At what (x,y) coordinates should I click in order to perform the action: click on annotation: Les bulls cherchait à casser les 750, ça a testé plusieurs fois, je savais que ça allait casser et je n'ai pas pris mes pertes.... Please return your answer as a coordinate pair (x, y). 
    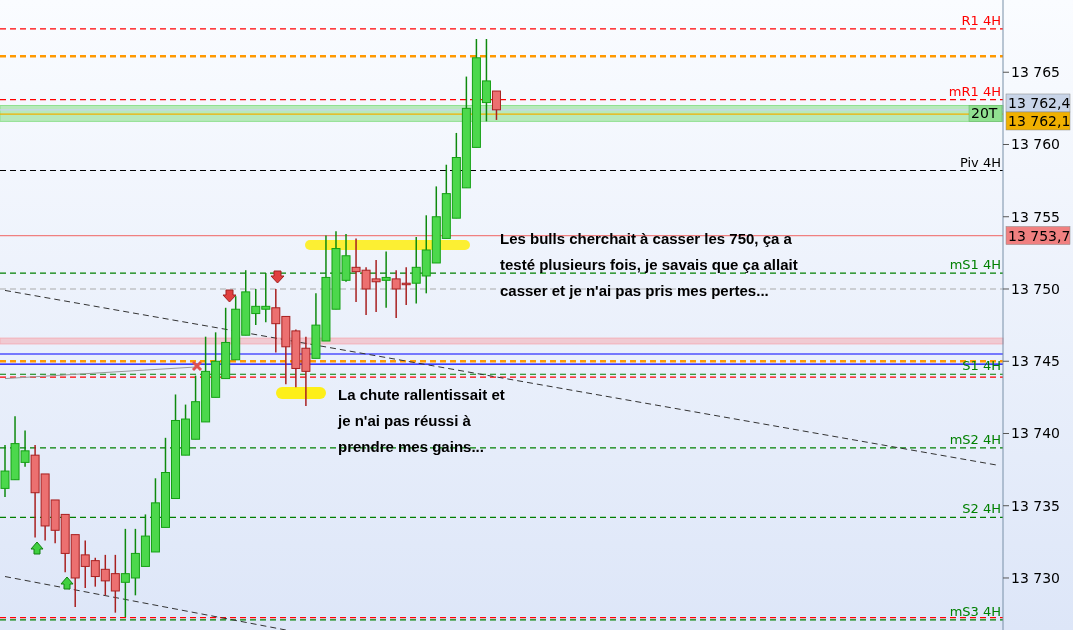
    Looking at the image, I should click on (649, 265).